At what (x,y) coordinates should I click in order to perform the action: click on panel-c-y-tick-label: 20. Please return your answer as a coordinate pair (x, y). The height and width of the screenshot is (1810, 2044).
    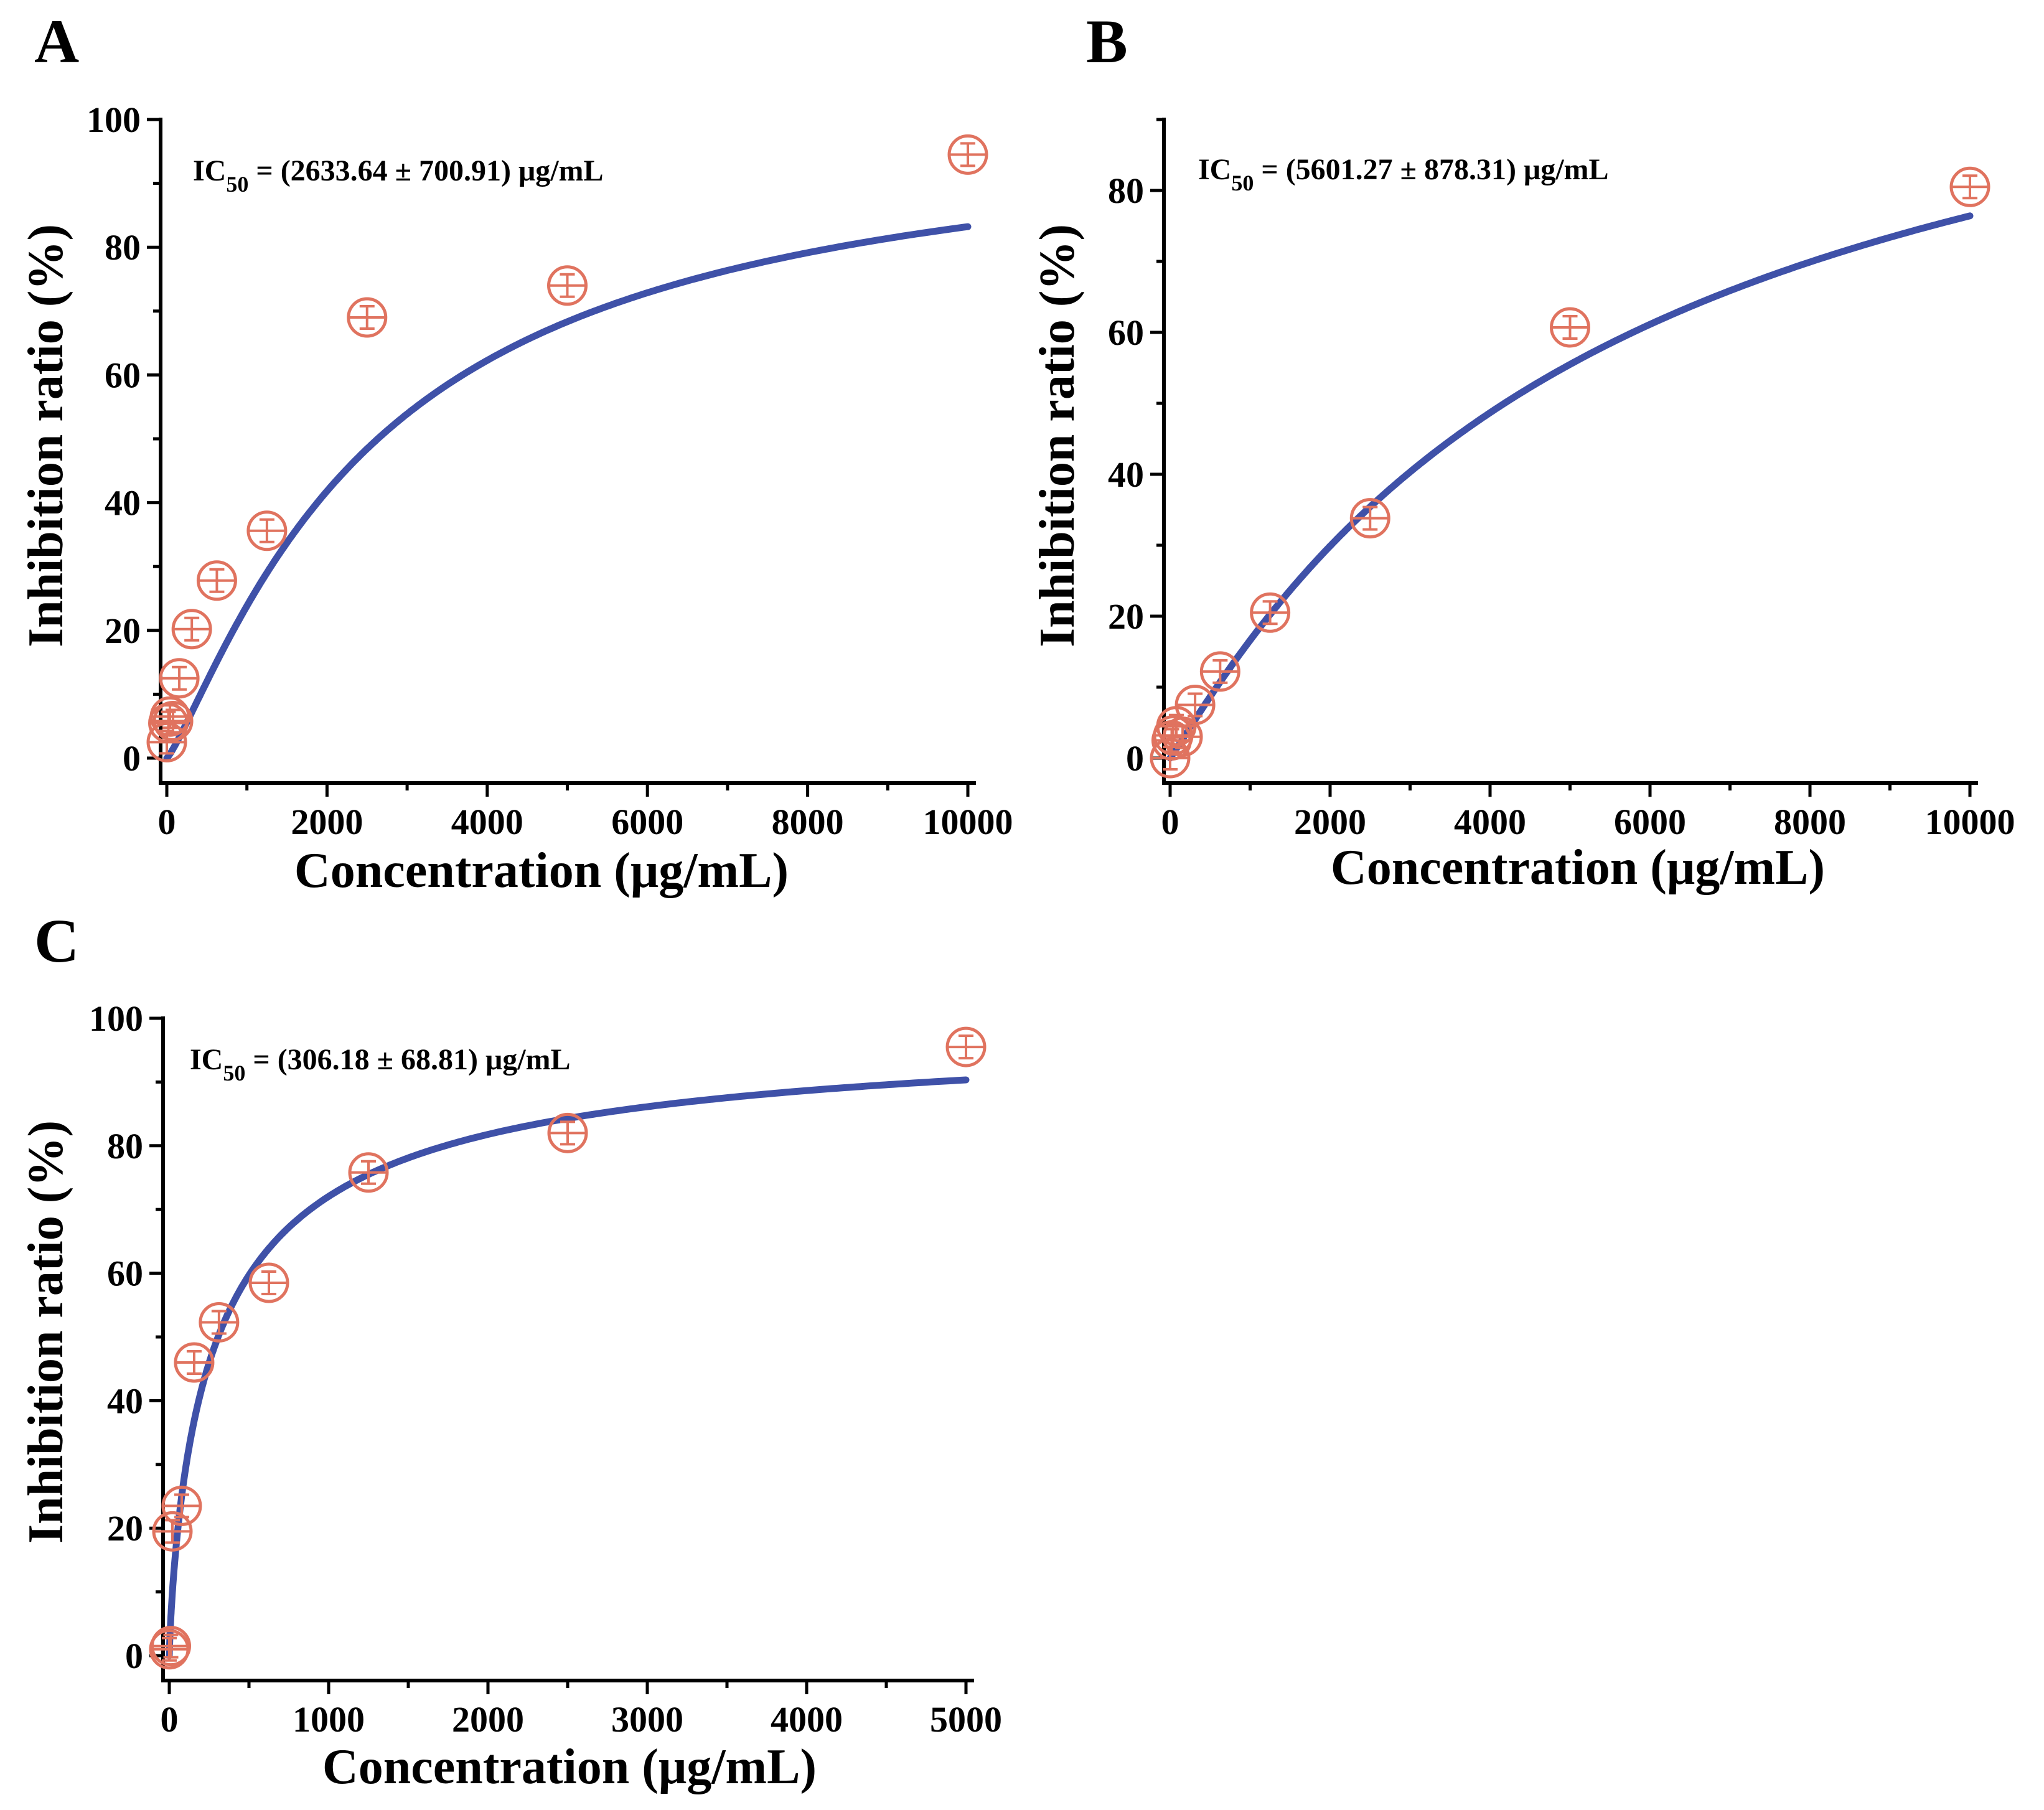
    Looking at the image, I should click on (125, 1528).